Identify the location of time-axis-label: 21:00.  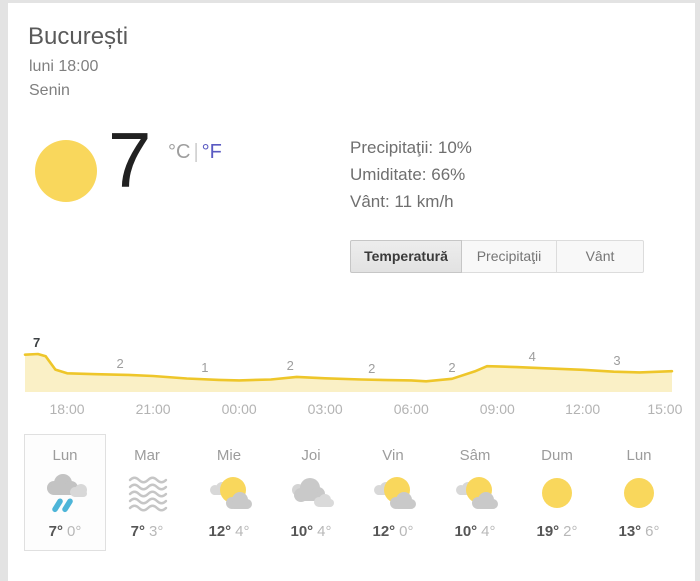
(153, 409).